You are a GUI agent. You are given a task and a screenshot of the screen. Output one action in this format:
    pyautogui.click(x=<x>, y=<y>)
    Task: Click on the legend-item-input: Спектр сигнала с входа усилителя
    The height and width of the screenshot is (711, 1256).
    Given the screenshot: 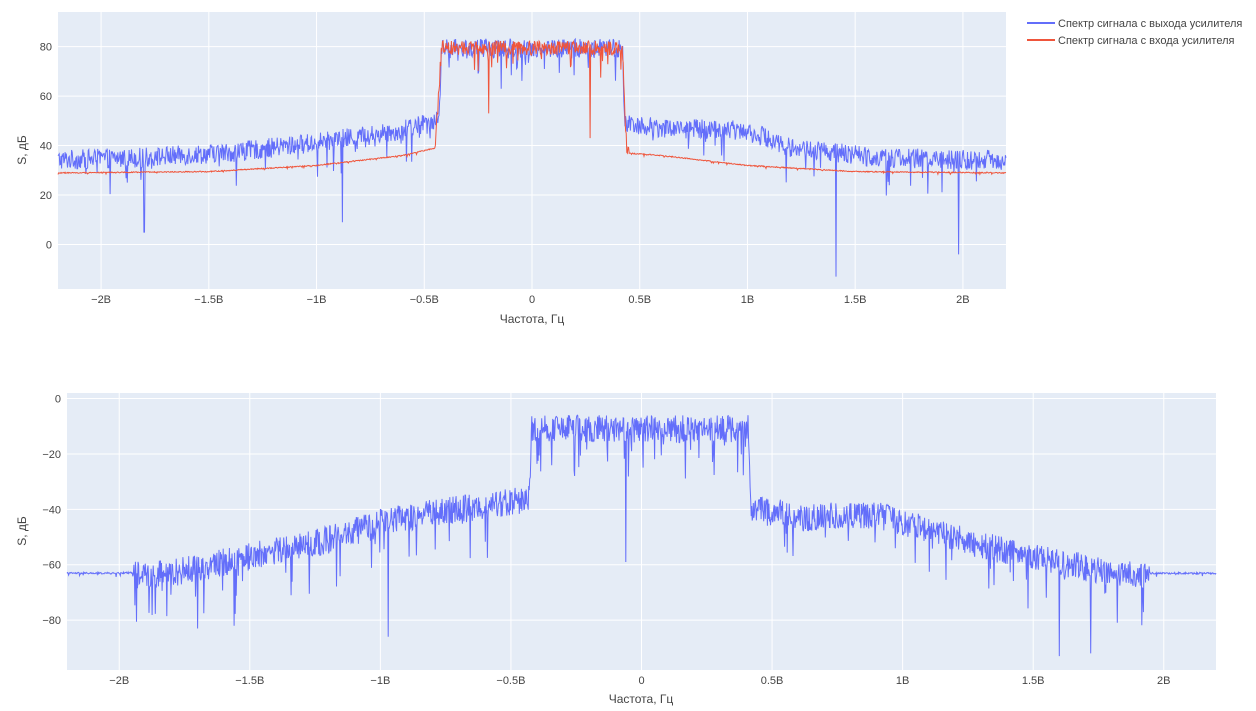 What is the action you would take?
    pyautogui.click(x=1131, y=41)
    